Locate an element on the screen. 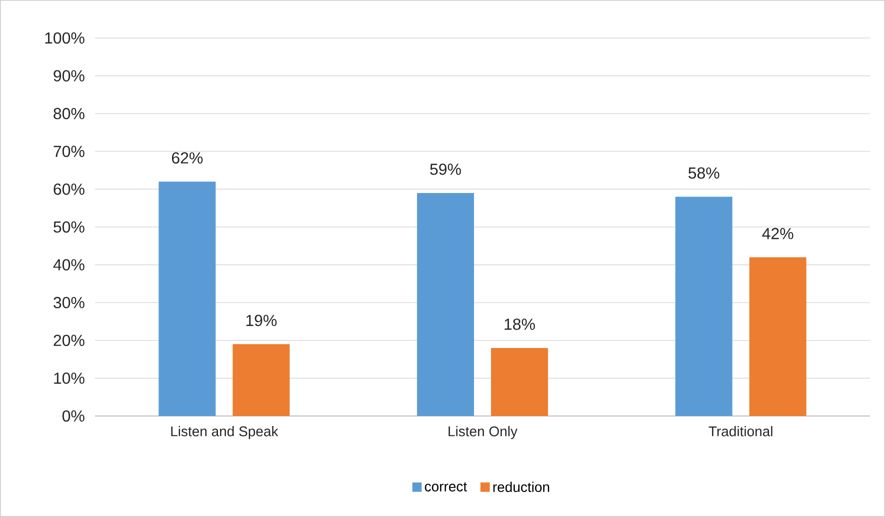  x-tick-label: Listen Only is located at coordinates (483, 433).